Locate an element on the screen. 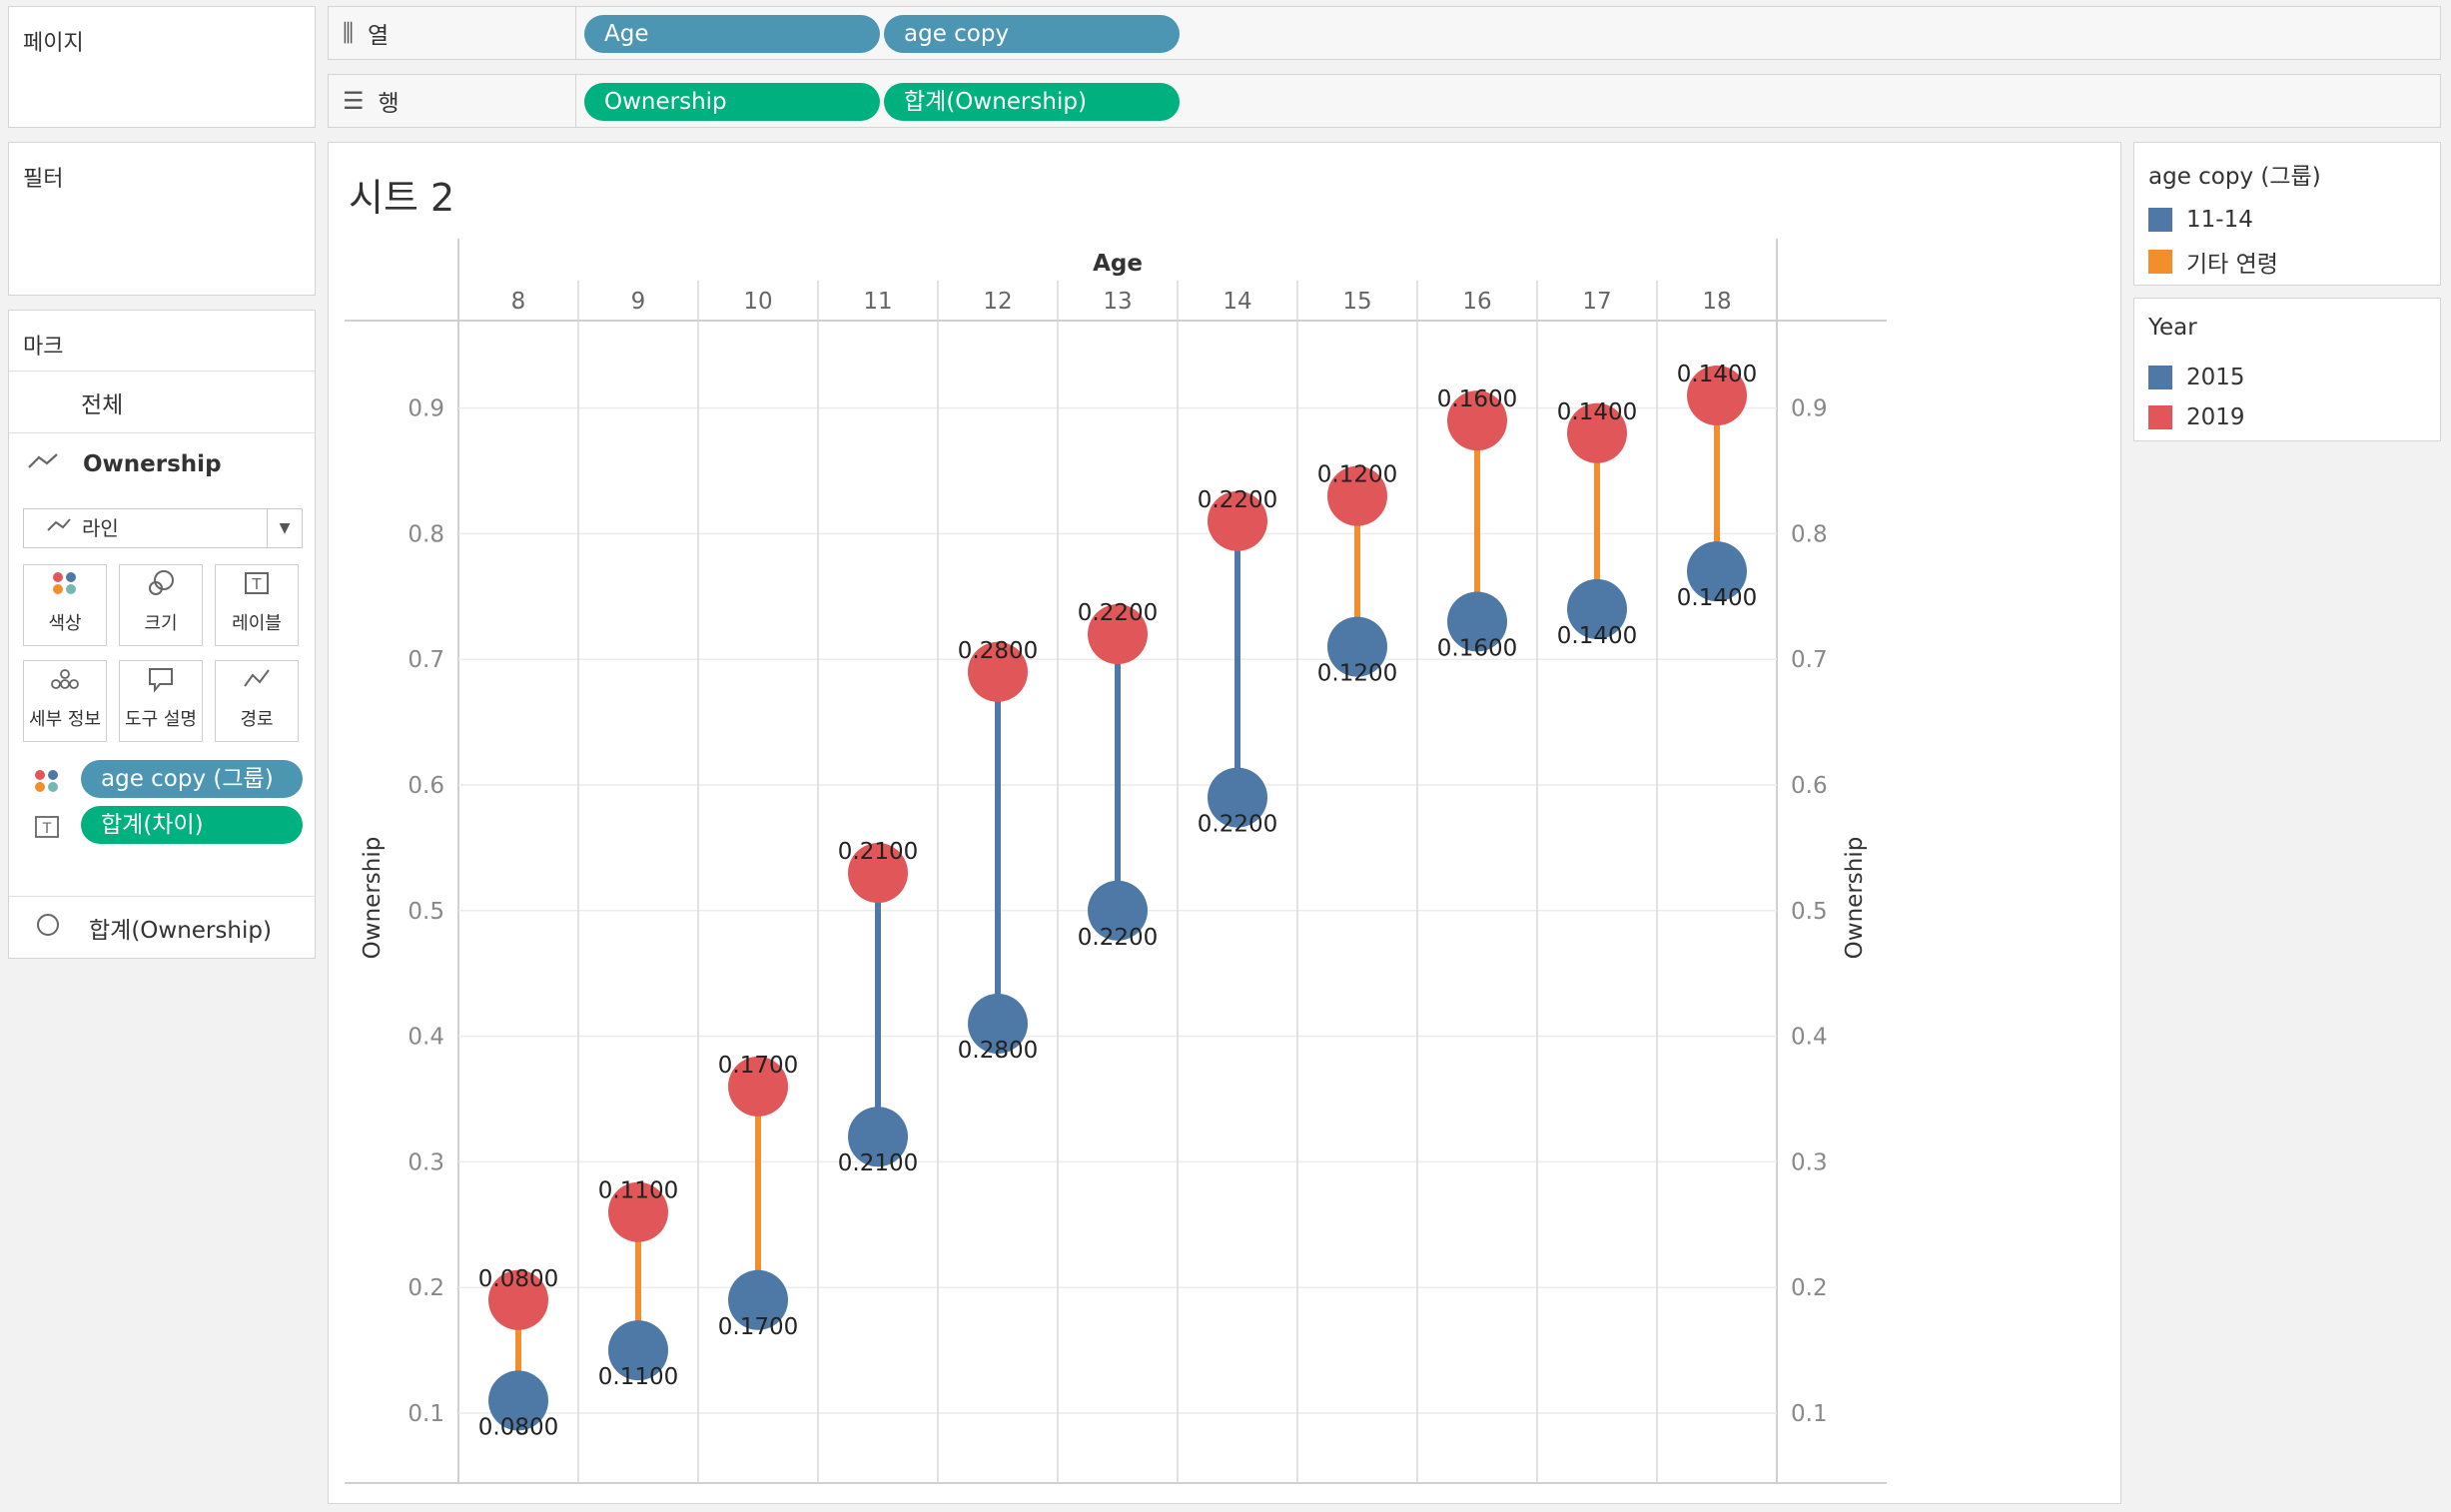 This screenshot has width=2451, height=1512. y2-axis-title: Ownership is located at coordinates (1855, 899).